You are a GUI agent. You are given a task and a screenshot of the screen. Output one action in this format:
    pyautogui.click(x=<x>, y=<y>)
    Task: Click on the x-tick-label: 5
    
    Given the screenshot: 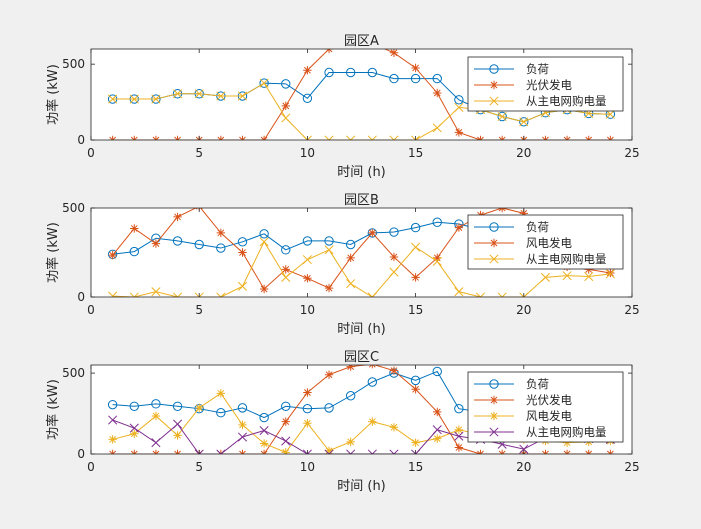 What is the action you would take?
    pyautogui.click(x=199, y=153)
    